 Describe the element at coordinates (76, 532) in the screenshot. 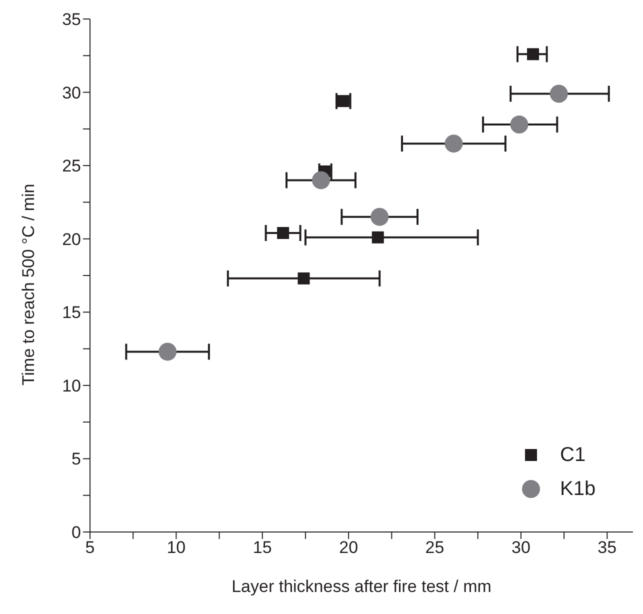

I see `y-tick-label: 0` at that location.